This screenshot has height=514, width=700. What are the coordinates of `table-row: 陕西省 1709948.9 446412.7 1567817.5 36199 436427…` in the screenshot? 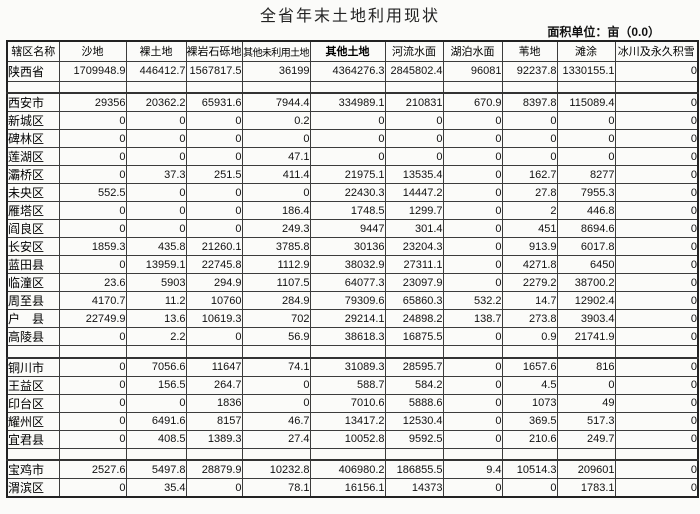 It's located at (352, 71).